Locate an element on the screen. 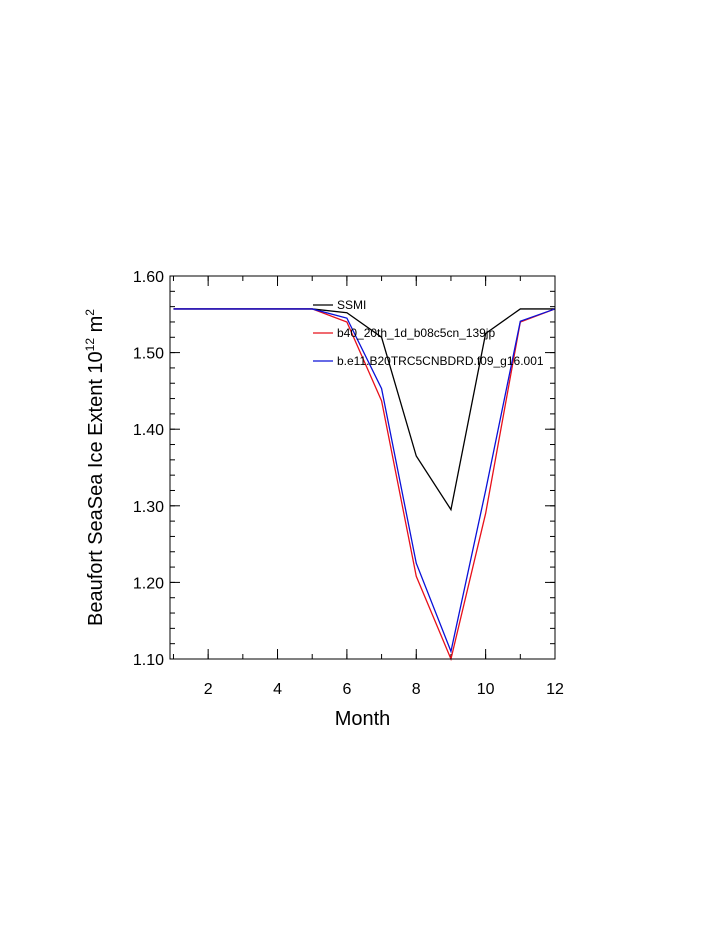  y-axis-label: Beaufort SeaSea Ice Extent 1012 m2 is located at coordinates (95, 467).